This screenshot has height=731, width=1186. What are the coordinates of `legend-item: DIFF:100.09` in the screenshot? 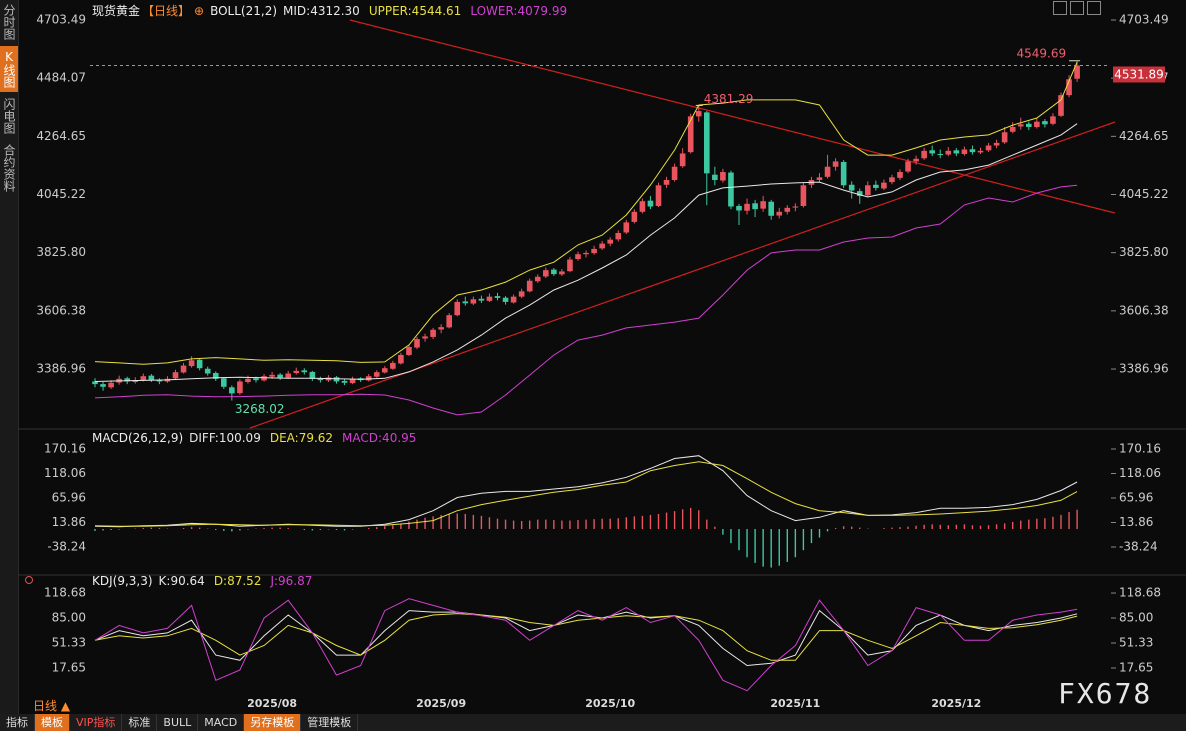 It's located at (225, 438).